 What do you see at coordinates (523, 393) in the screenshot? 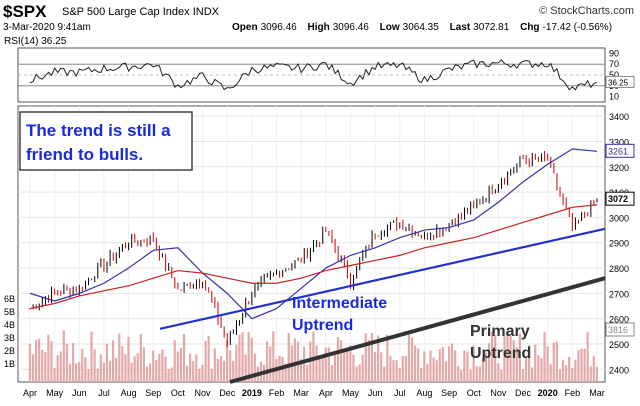
I see `x-tick-label: Dec` at bounding box center [523, 393].